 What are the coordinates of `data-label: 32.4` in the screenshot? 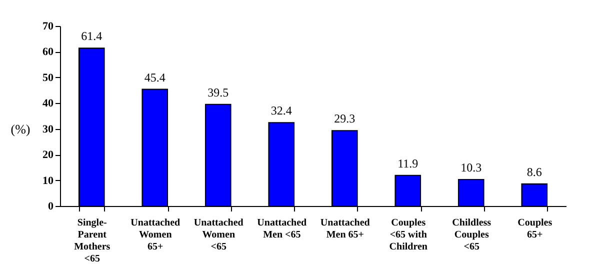 It's located at (281, 111).